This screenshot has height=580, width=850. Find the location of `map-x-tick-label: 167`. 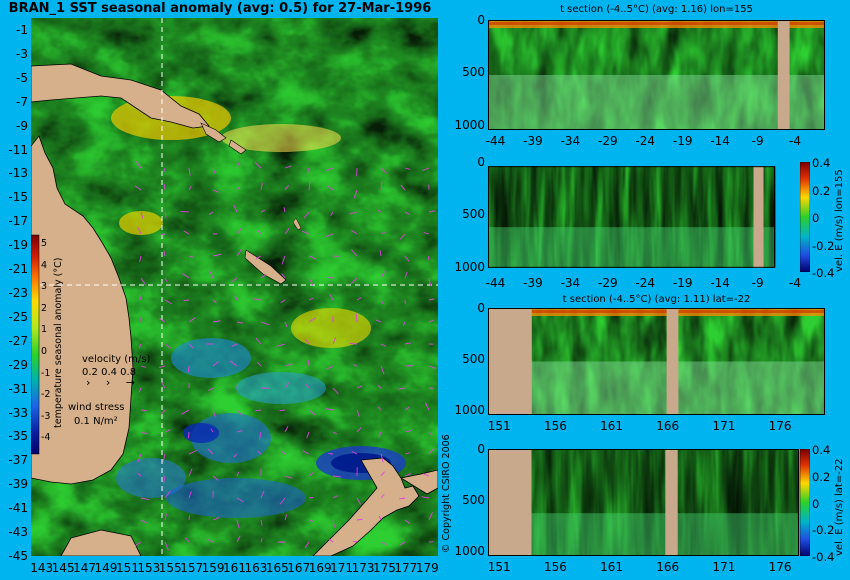

map-x-tick-label: 167 is located at coordinates (299, 568).